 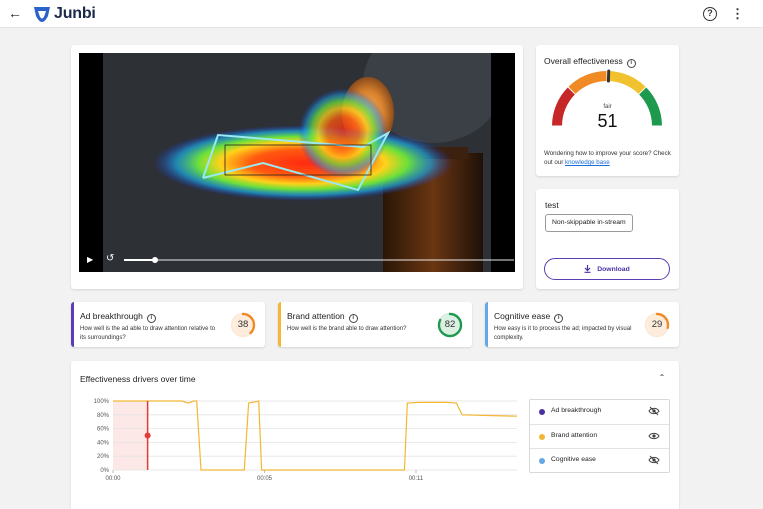 What do you see at coordinates (315, 435) in the screenshot?
I see `series-line-brand-attention` at bounding box center [315, 435].